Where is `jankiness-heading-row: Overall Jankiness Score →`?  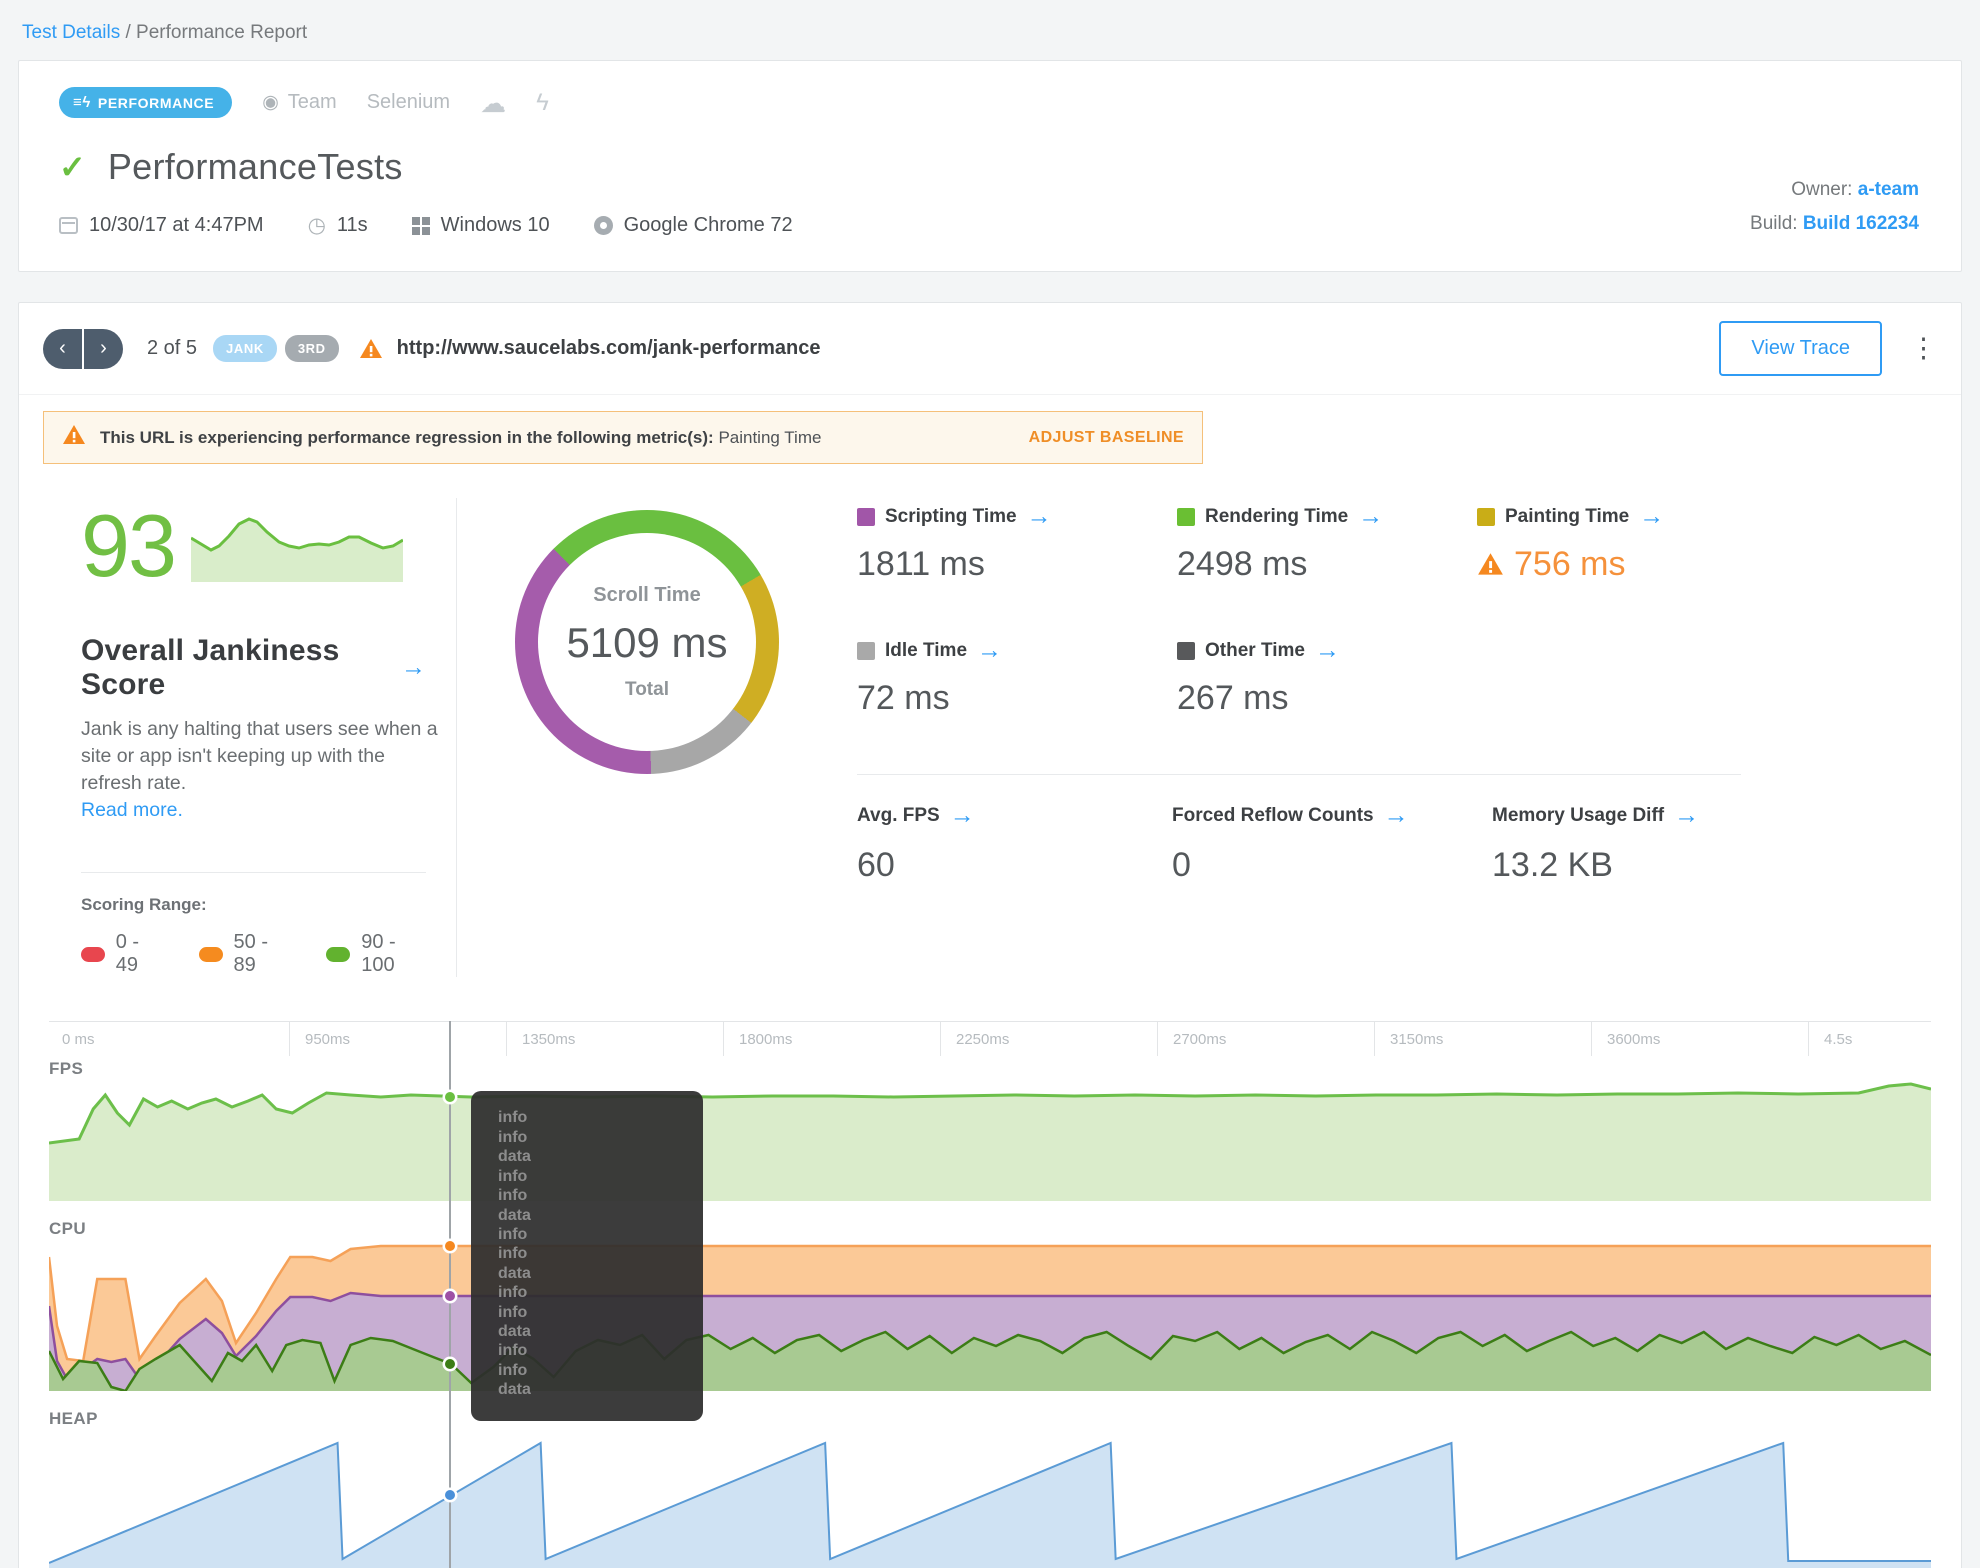 jankiness-heading-row: Overall Jankiness Score → is located at coordinates (253, 668).